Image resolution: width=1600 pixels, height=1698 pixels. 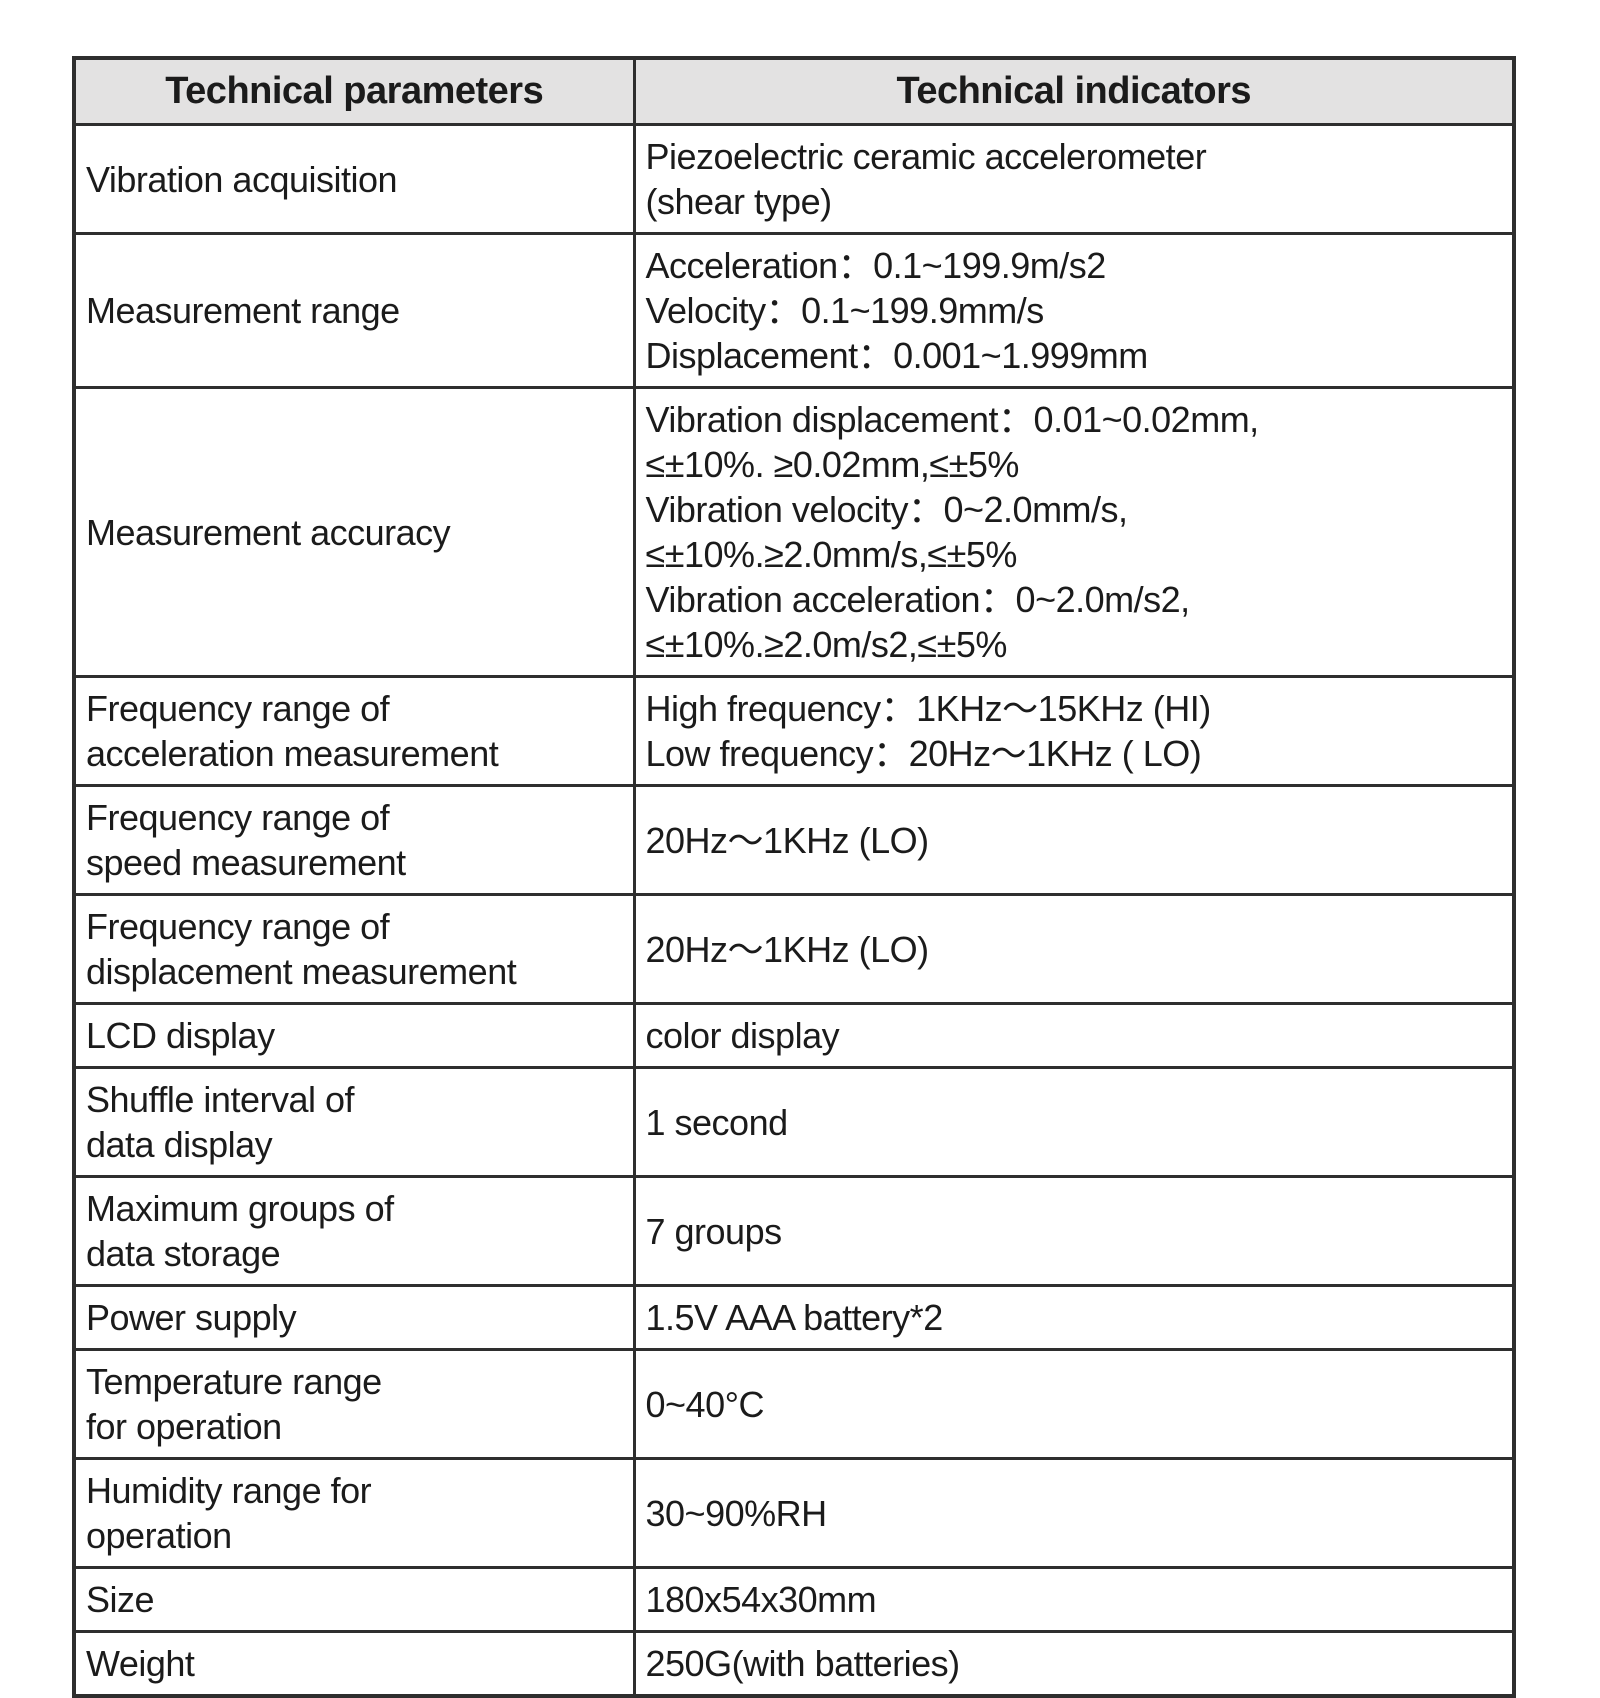 I want to click on column-header-technical-indicators: Technical indicators, so click(x=1074, y=91).